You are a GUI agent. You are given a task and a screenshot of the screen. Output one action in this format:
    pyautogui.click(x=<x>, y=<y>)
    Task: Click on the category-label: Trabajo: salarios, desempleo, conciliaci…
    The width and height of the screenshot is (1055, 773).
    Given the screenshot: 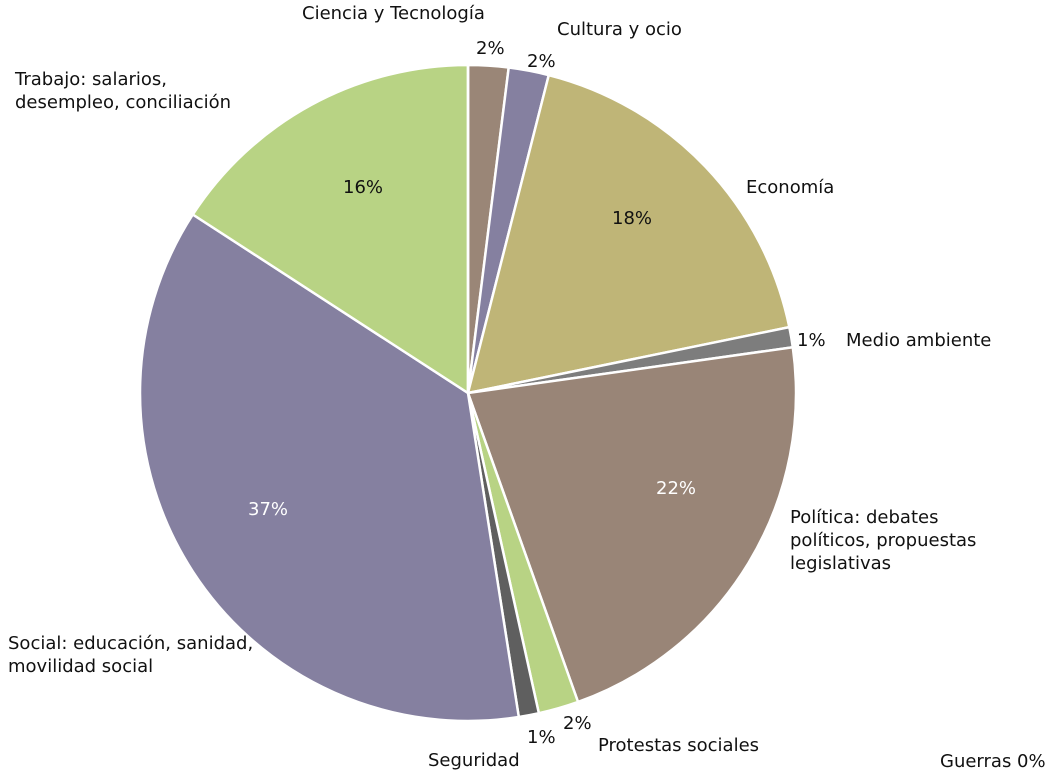 What is the action you would take?
    pyautogui.click(x=123, y=91)
    